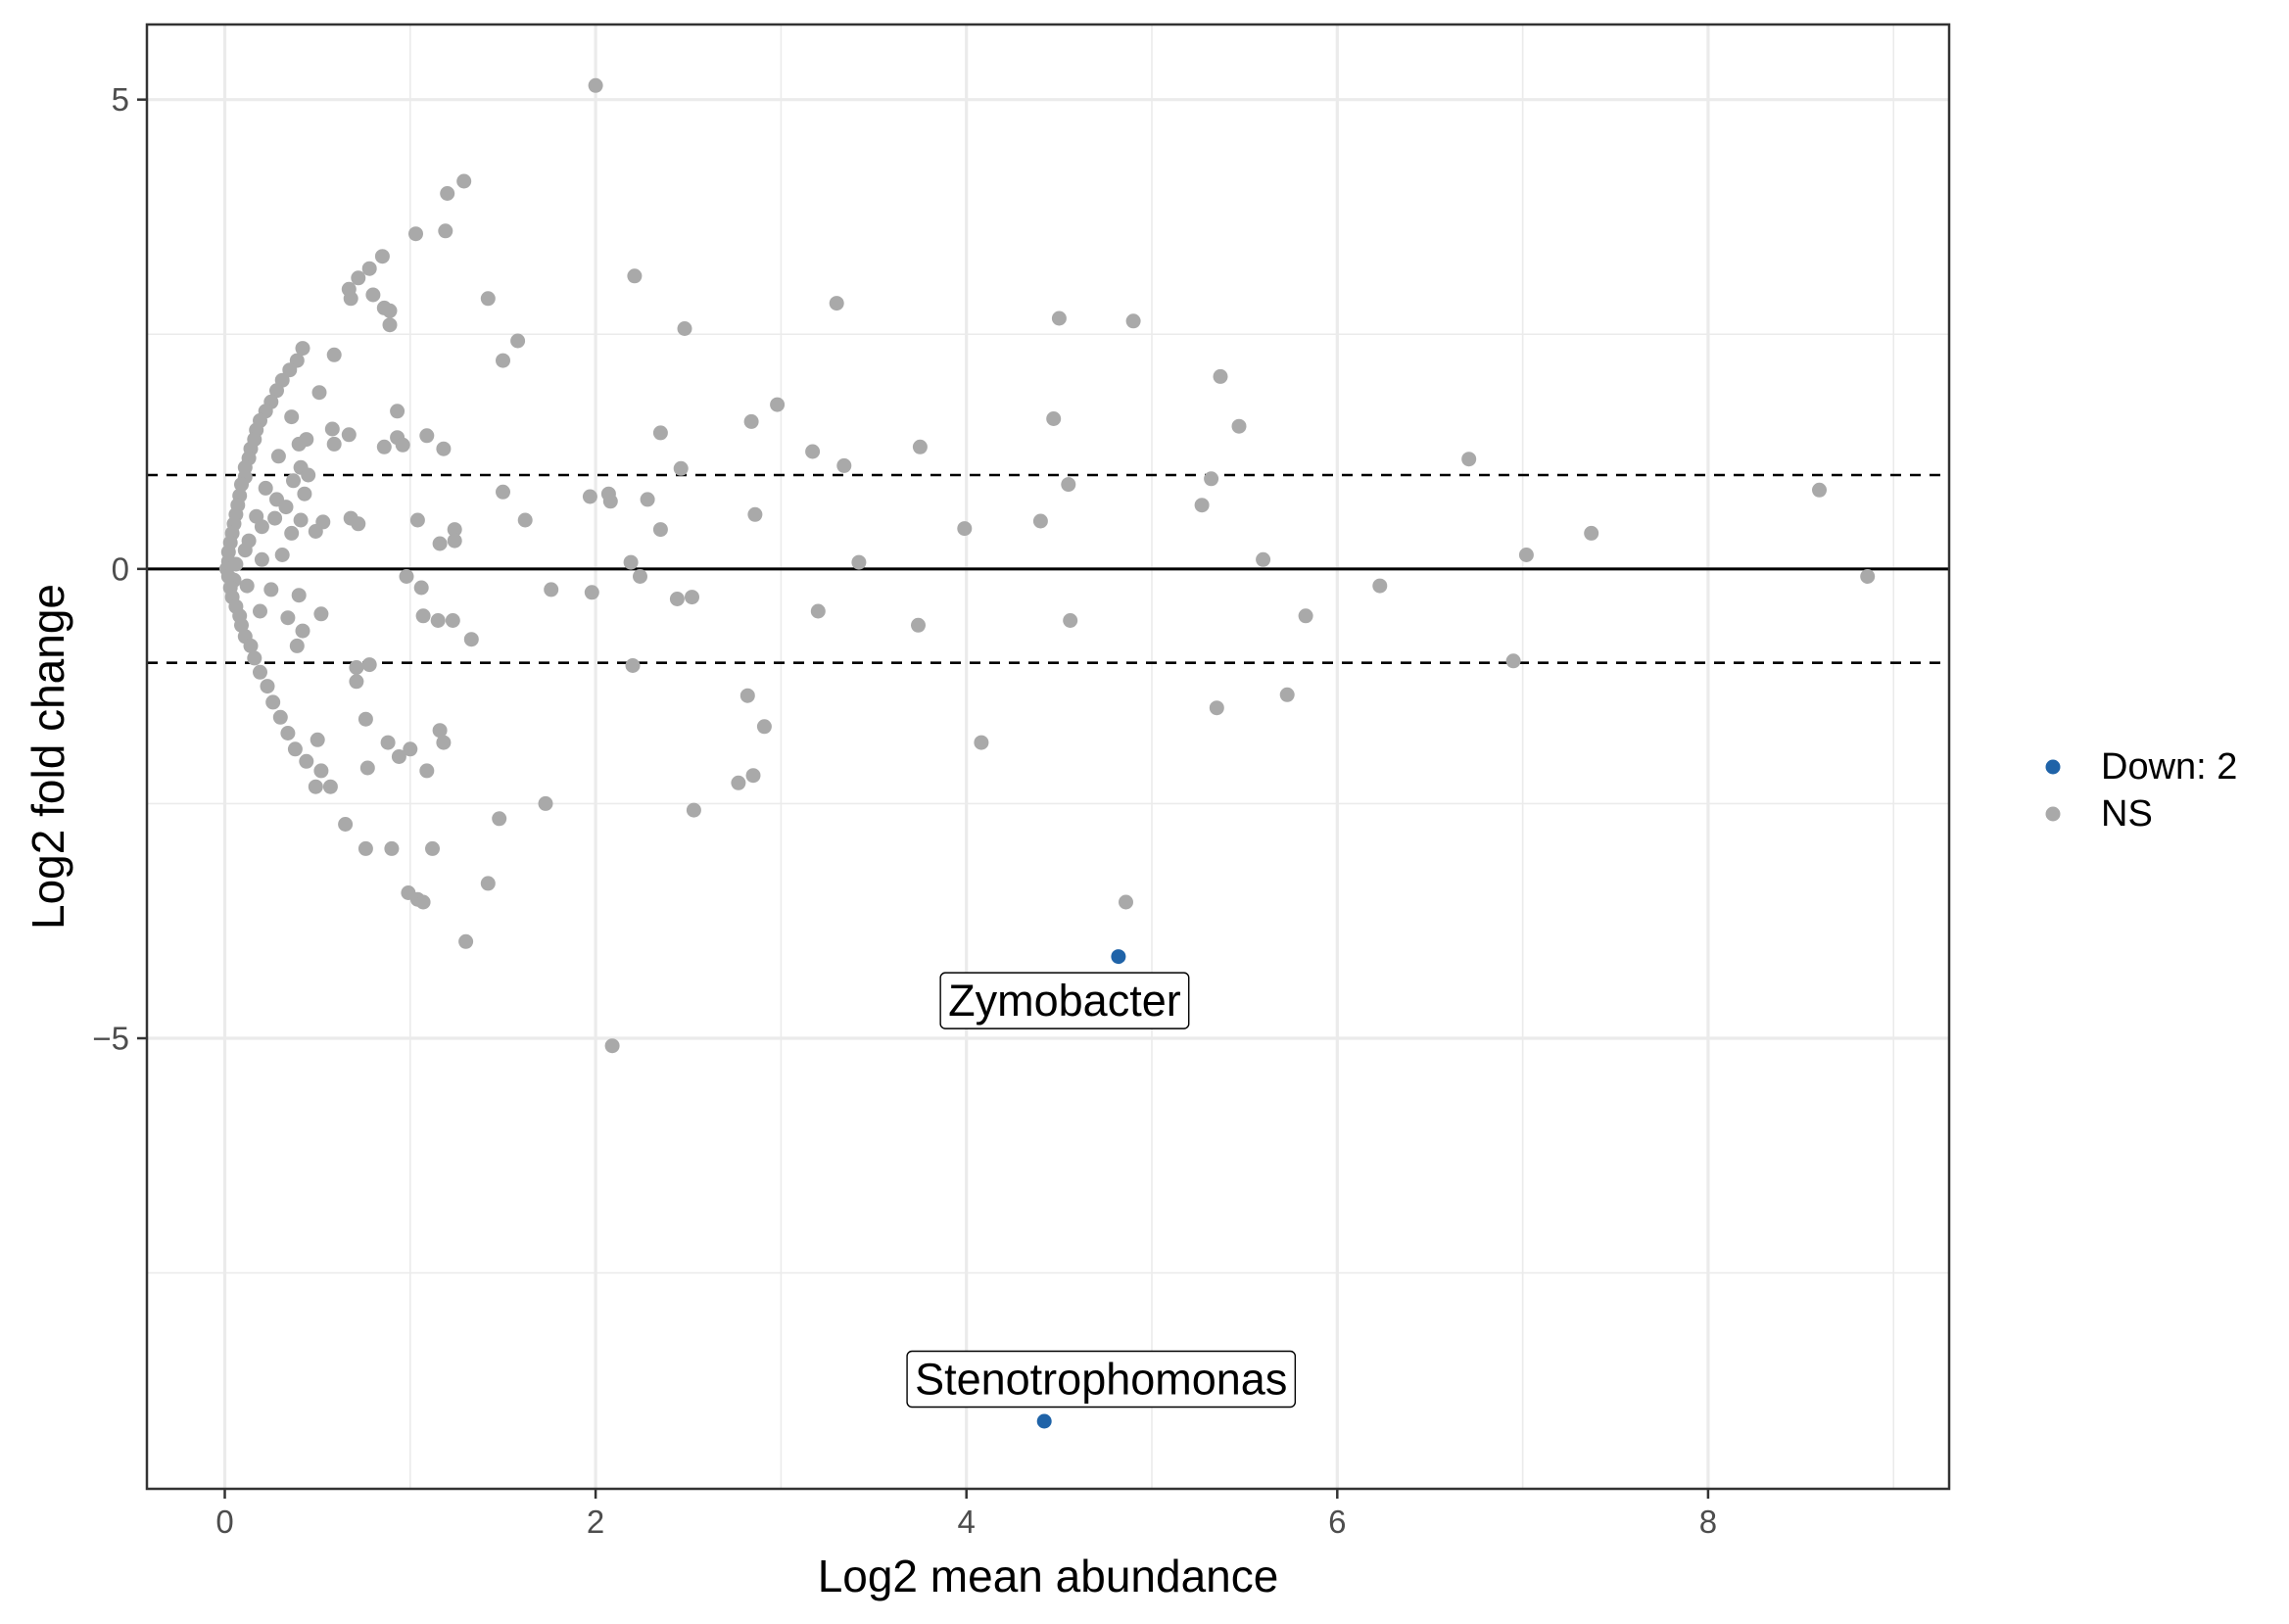  I want to click on point-label: Zymobacter, so click(1064, 1000).